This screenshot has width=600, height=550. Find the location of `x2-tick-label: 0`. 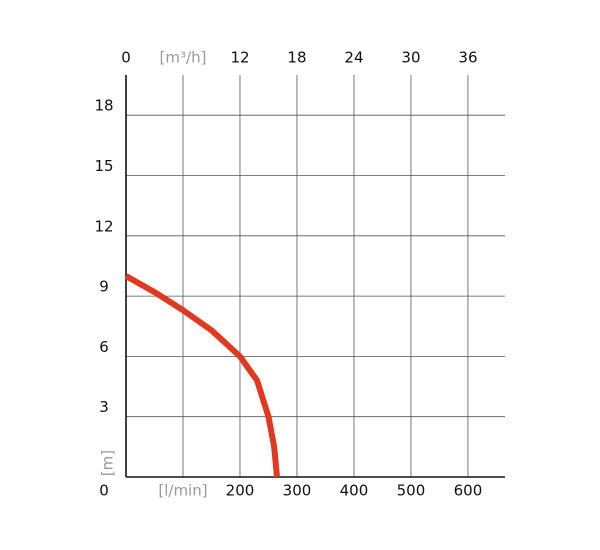

x2-tick-label: 0 is located at coordinates (126, 58).